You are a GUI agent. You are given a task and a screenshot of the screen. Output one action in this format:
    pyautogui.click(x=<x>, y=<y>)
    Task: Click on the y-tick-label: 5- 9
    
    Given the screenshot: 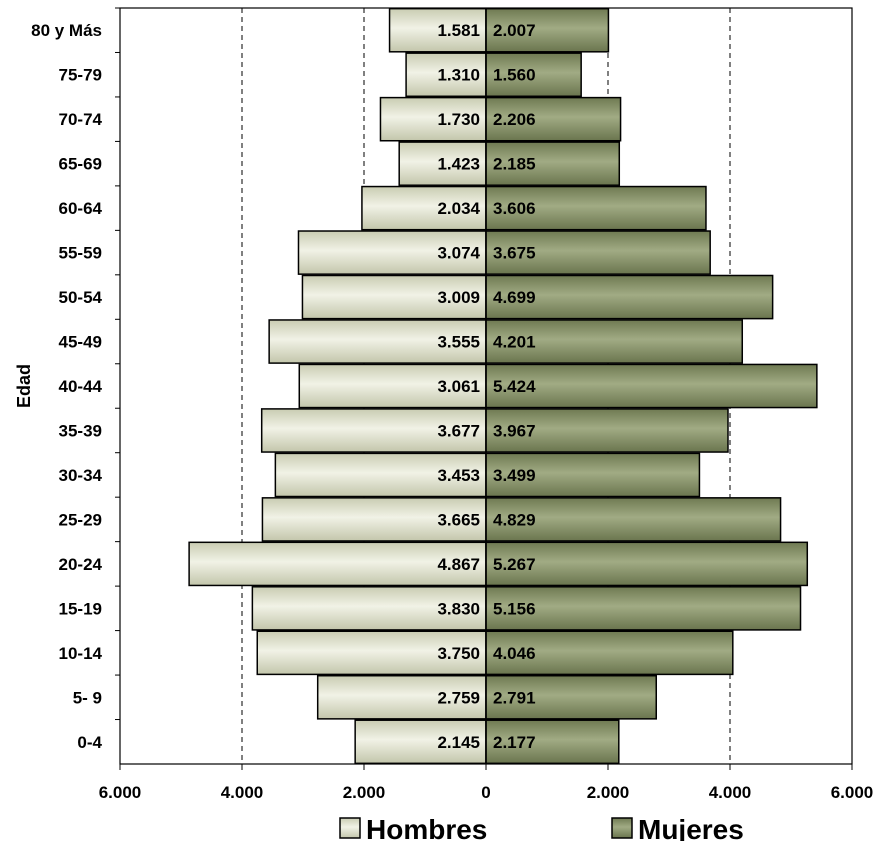 What is the action you would take?
    pyautogui.click(x=87, y=697)
    